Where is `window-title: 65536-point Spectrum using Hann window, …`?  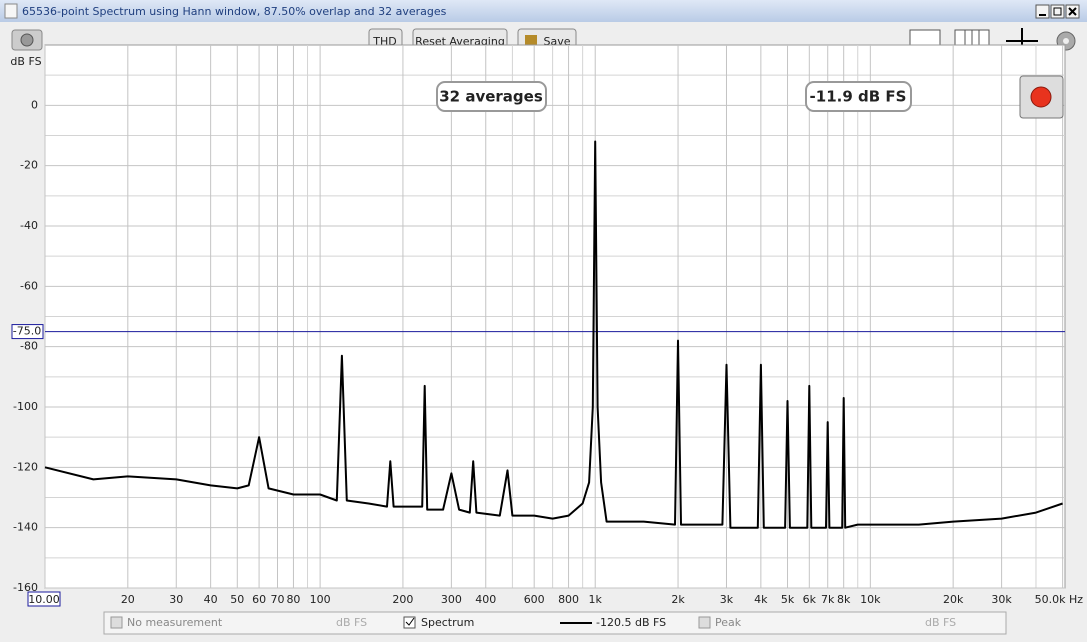 window-title: 65536-point Spectrum using Hann window, … is located at coordinates (234, 11).